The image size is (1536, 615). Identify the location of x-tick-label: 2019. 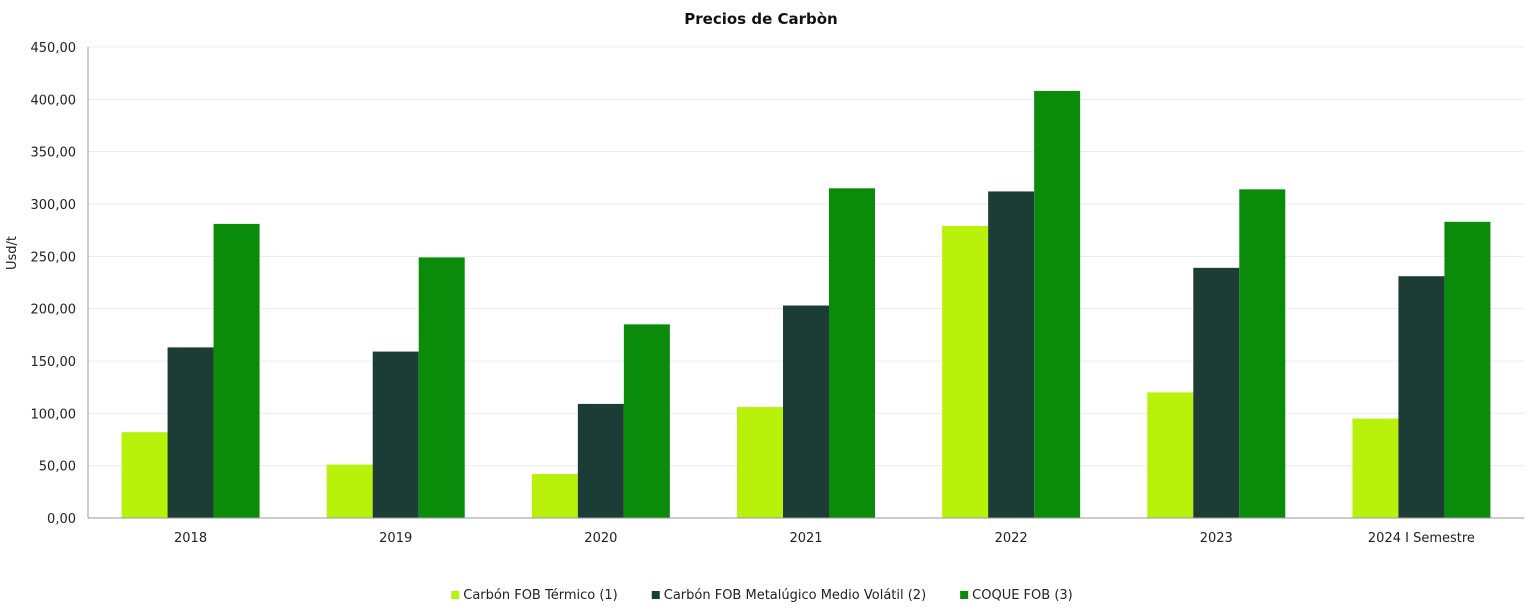
(395, 538).